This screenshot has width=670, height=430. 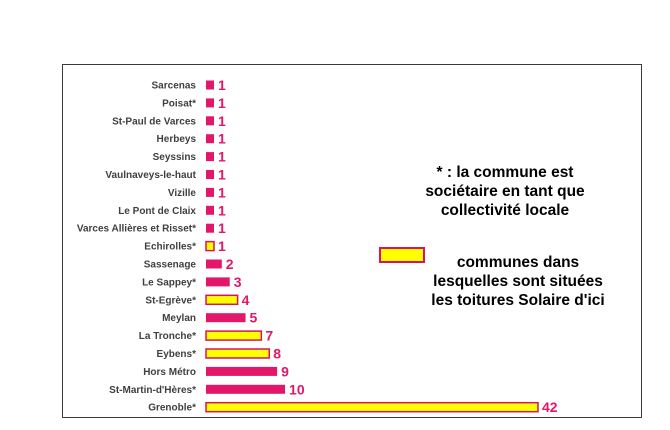 What do you see at coordinates (177, 139) in the screenshot?
I see `category-label: Herbeys` at bounding box center [177, 139].